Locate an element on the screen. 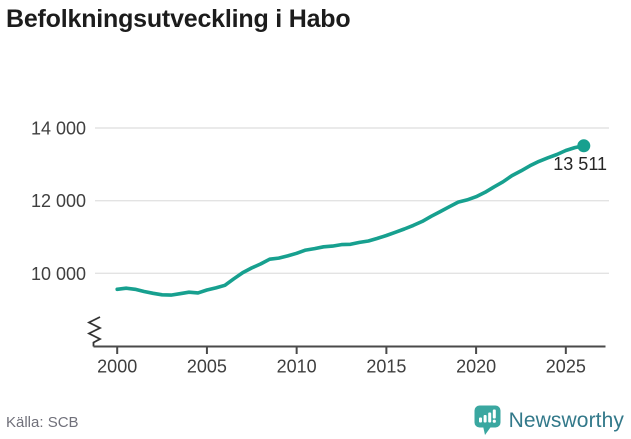 The width and height of the screenshot is (631, 439). newsworthy-logo: Newsworthy is located at coordinates (549, 420).